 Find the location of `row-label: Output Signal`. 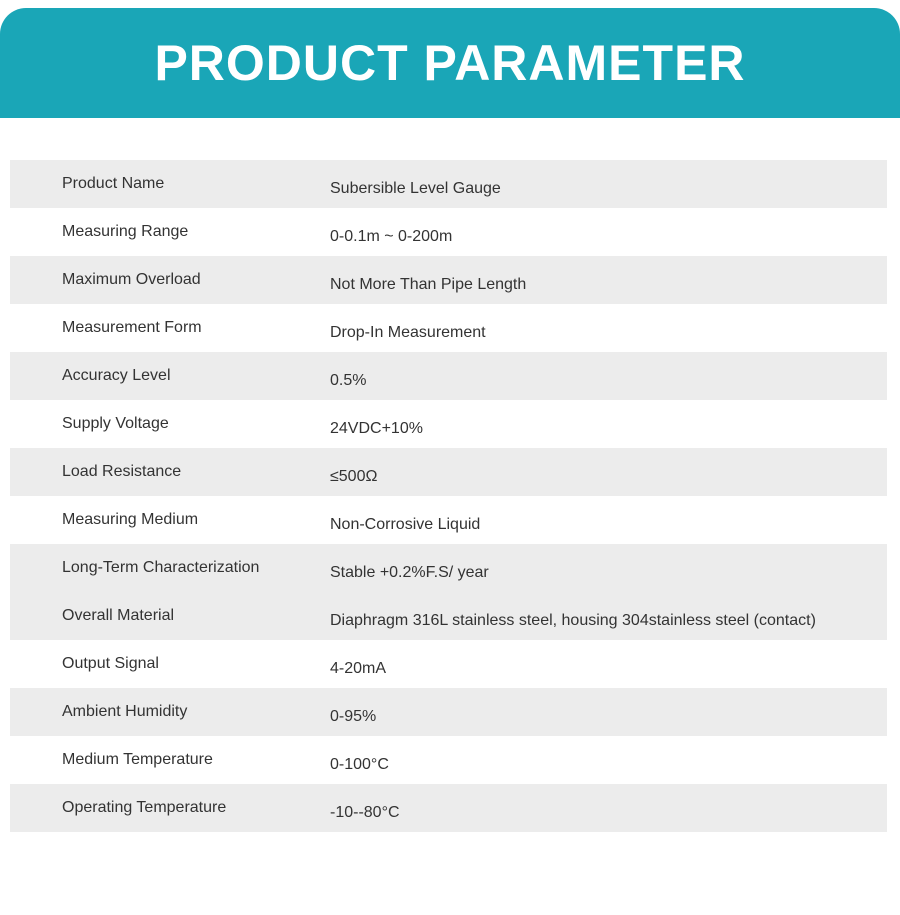

row-label: Output Signal is located at coordinates (110, 663).